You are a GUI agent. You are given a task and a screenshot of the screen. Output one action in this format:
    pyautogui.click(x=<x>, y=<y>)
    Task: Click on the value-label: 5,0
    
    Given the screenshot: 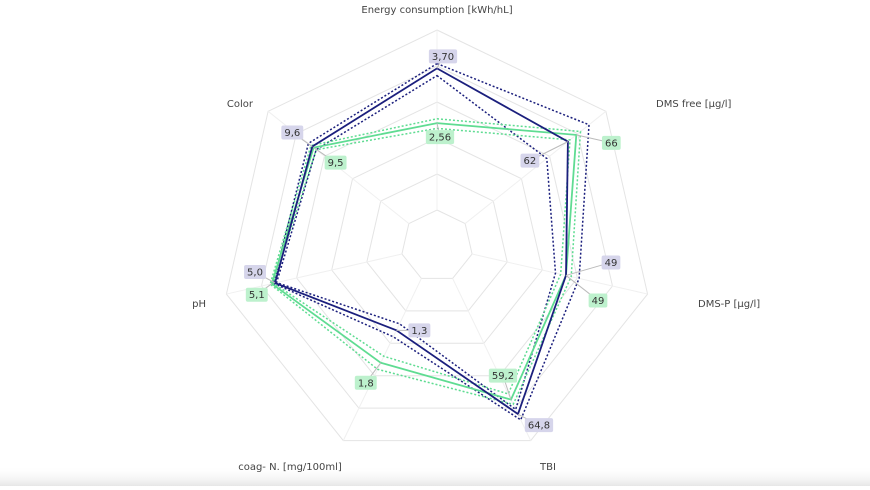 What is the action you would take?
    pyautogui.click(x=255, y=271)
    